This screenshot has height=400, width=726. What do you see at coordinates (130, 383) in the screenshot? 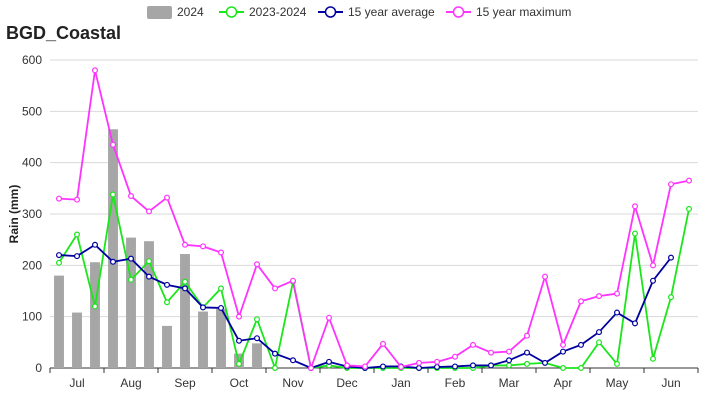
I see `x-tick-label-aug: Aug` at bounding box center [130, 383].